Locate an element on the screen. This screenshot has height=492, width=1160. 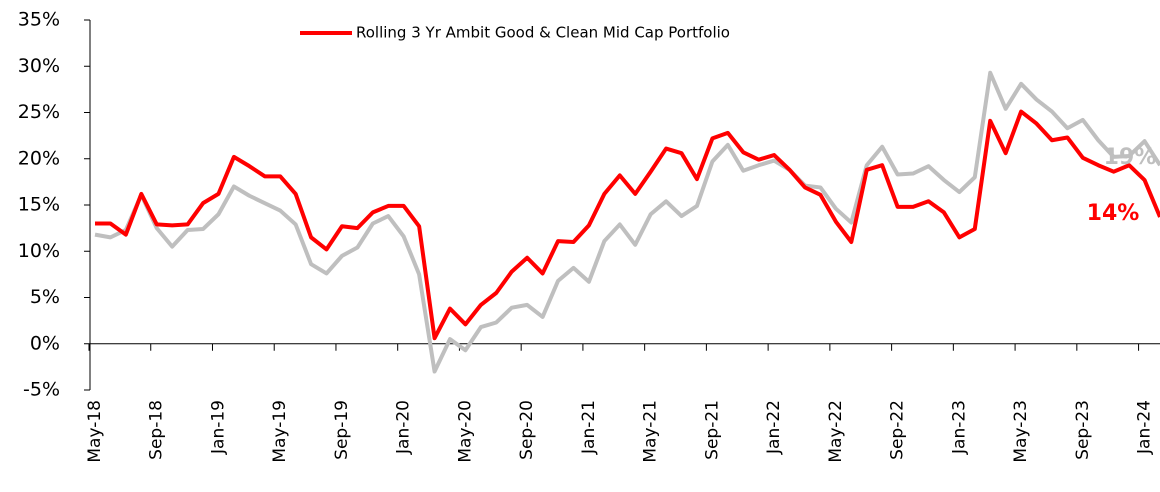
annotation: 19% is located at coordinates (1130, 157).